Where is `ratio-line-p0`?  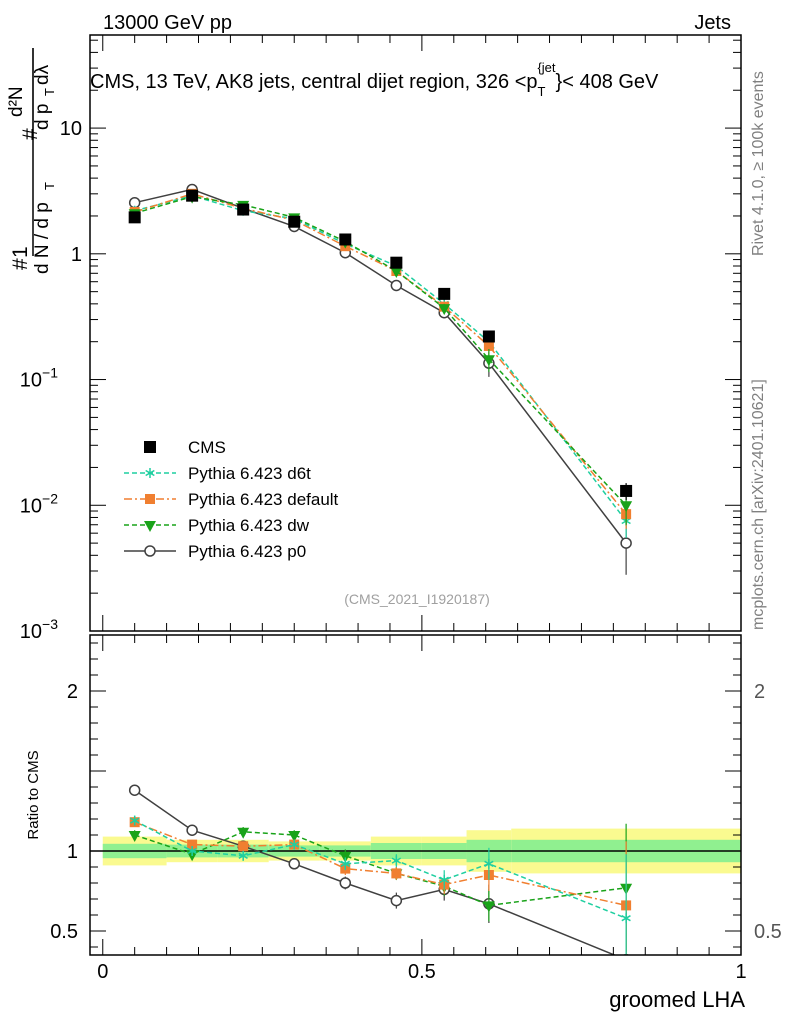 ratio-line-p0 is located at coordinates (375, 872).